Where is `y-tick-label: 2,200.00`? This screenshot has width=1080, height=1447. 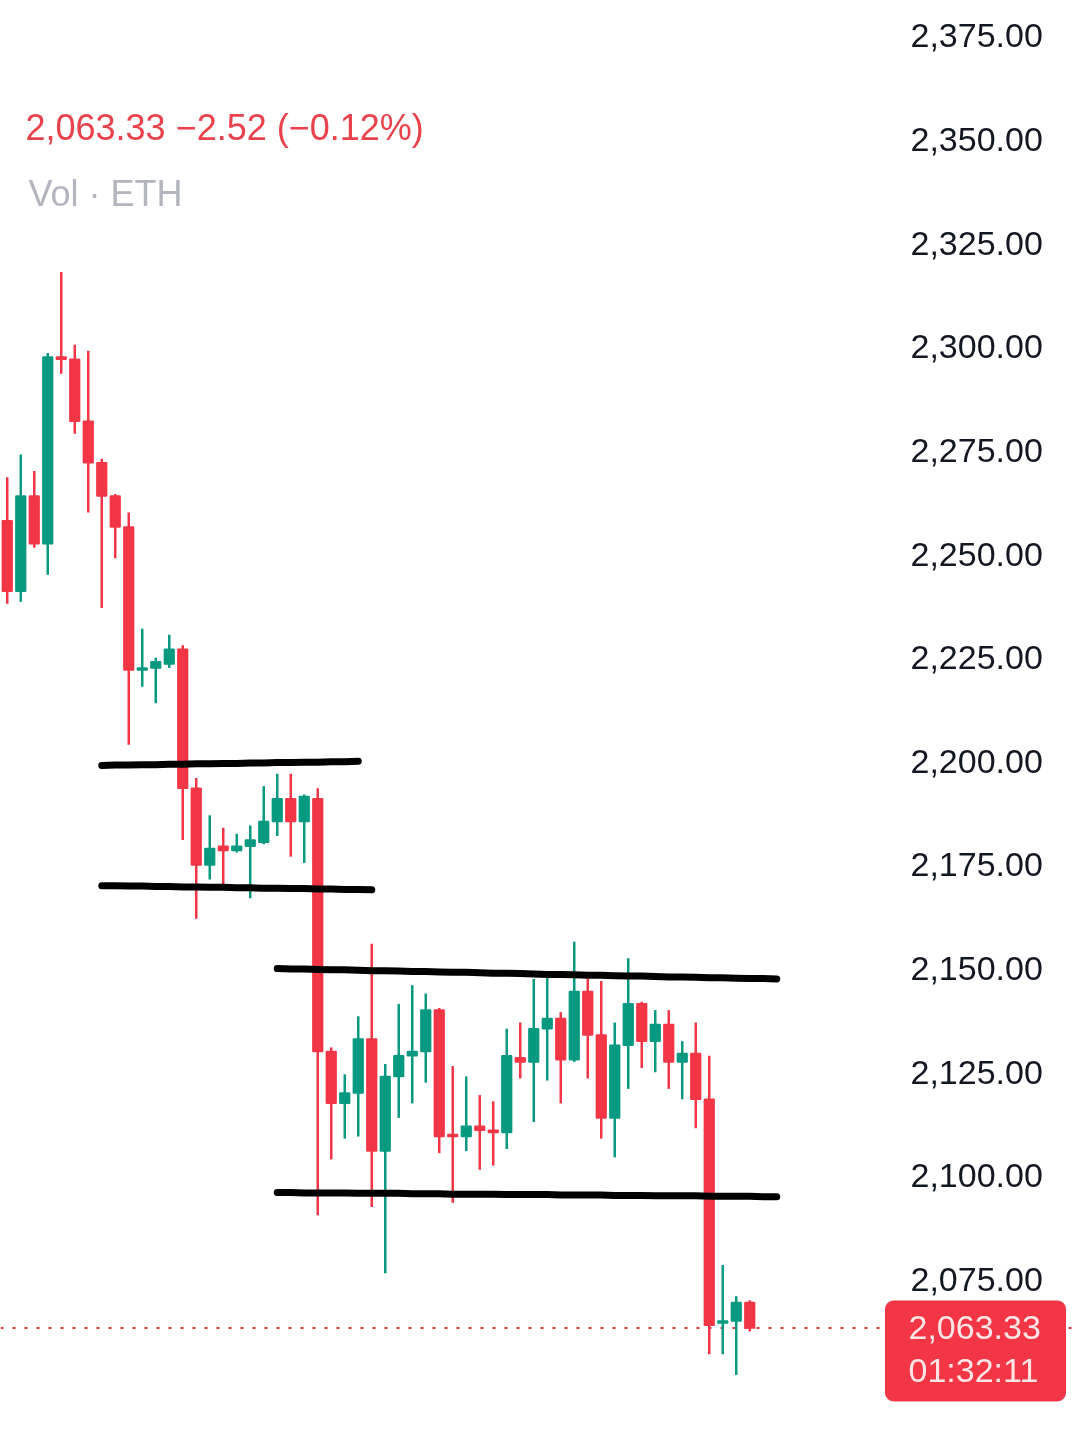 y-tick-label: 2,200.00 is located at coordinates (976, 760).